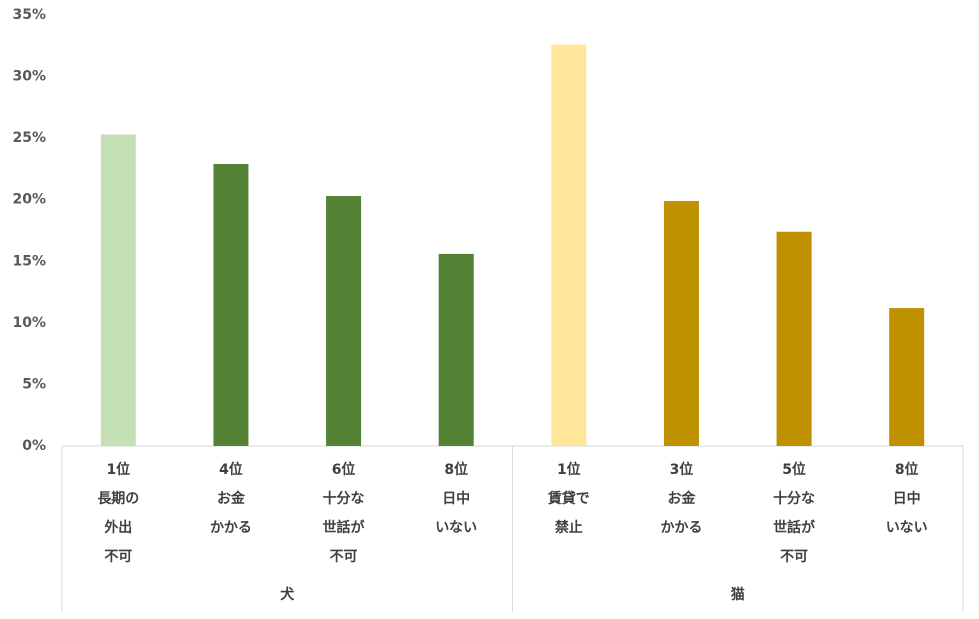 The height and width of the screenshot is (619, 979). What do you see at coordinates (681, 499) in the screenshot?
I see `x-tick-label: 3位 お金 かかる` at bounding box center [681, 499].